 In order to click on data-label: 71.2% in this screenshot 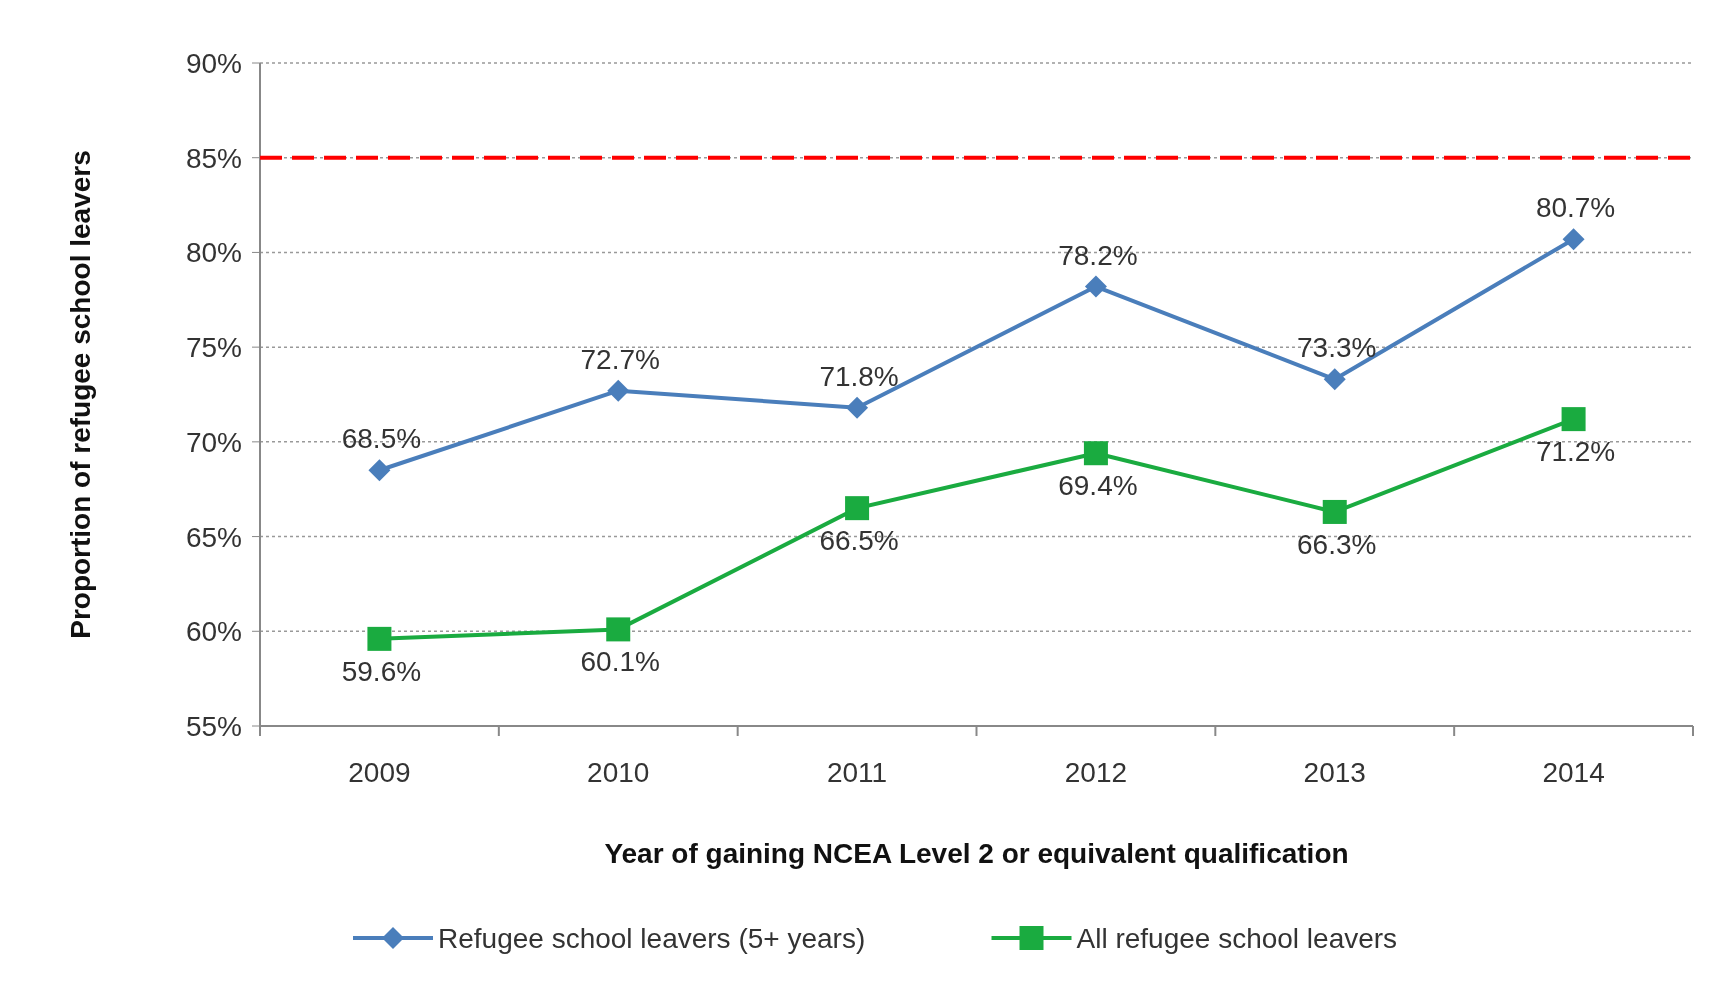, I will do `click(1575, 452)`.